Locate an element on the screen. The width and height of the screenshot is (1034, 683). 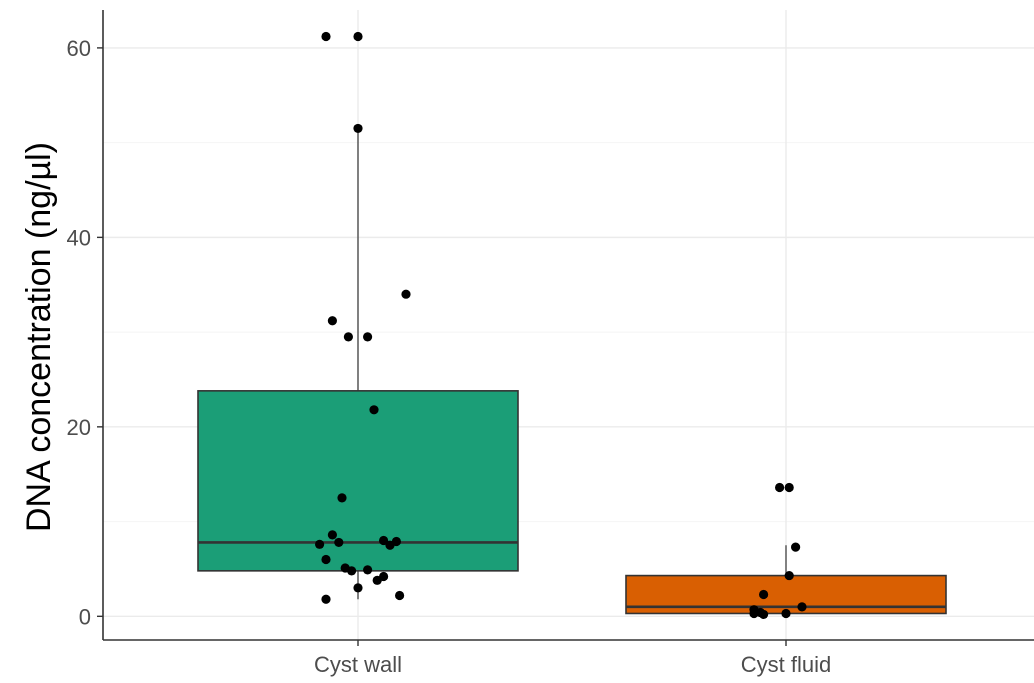
x-tick-label: Cyst fluid is located at coordinates (786, 664).